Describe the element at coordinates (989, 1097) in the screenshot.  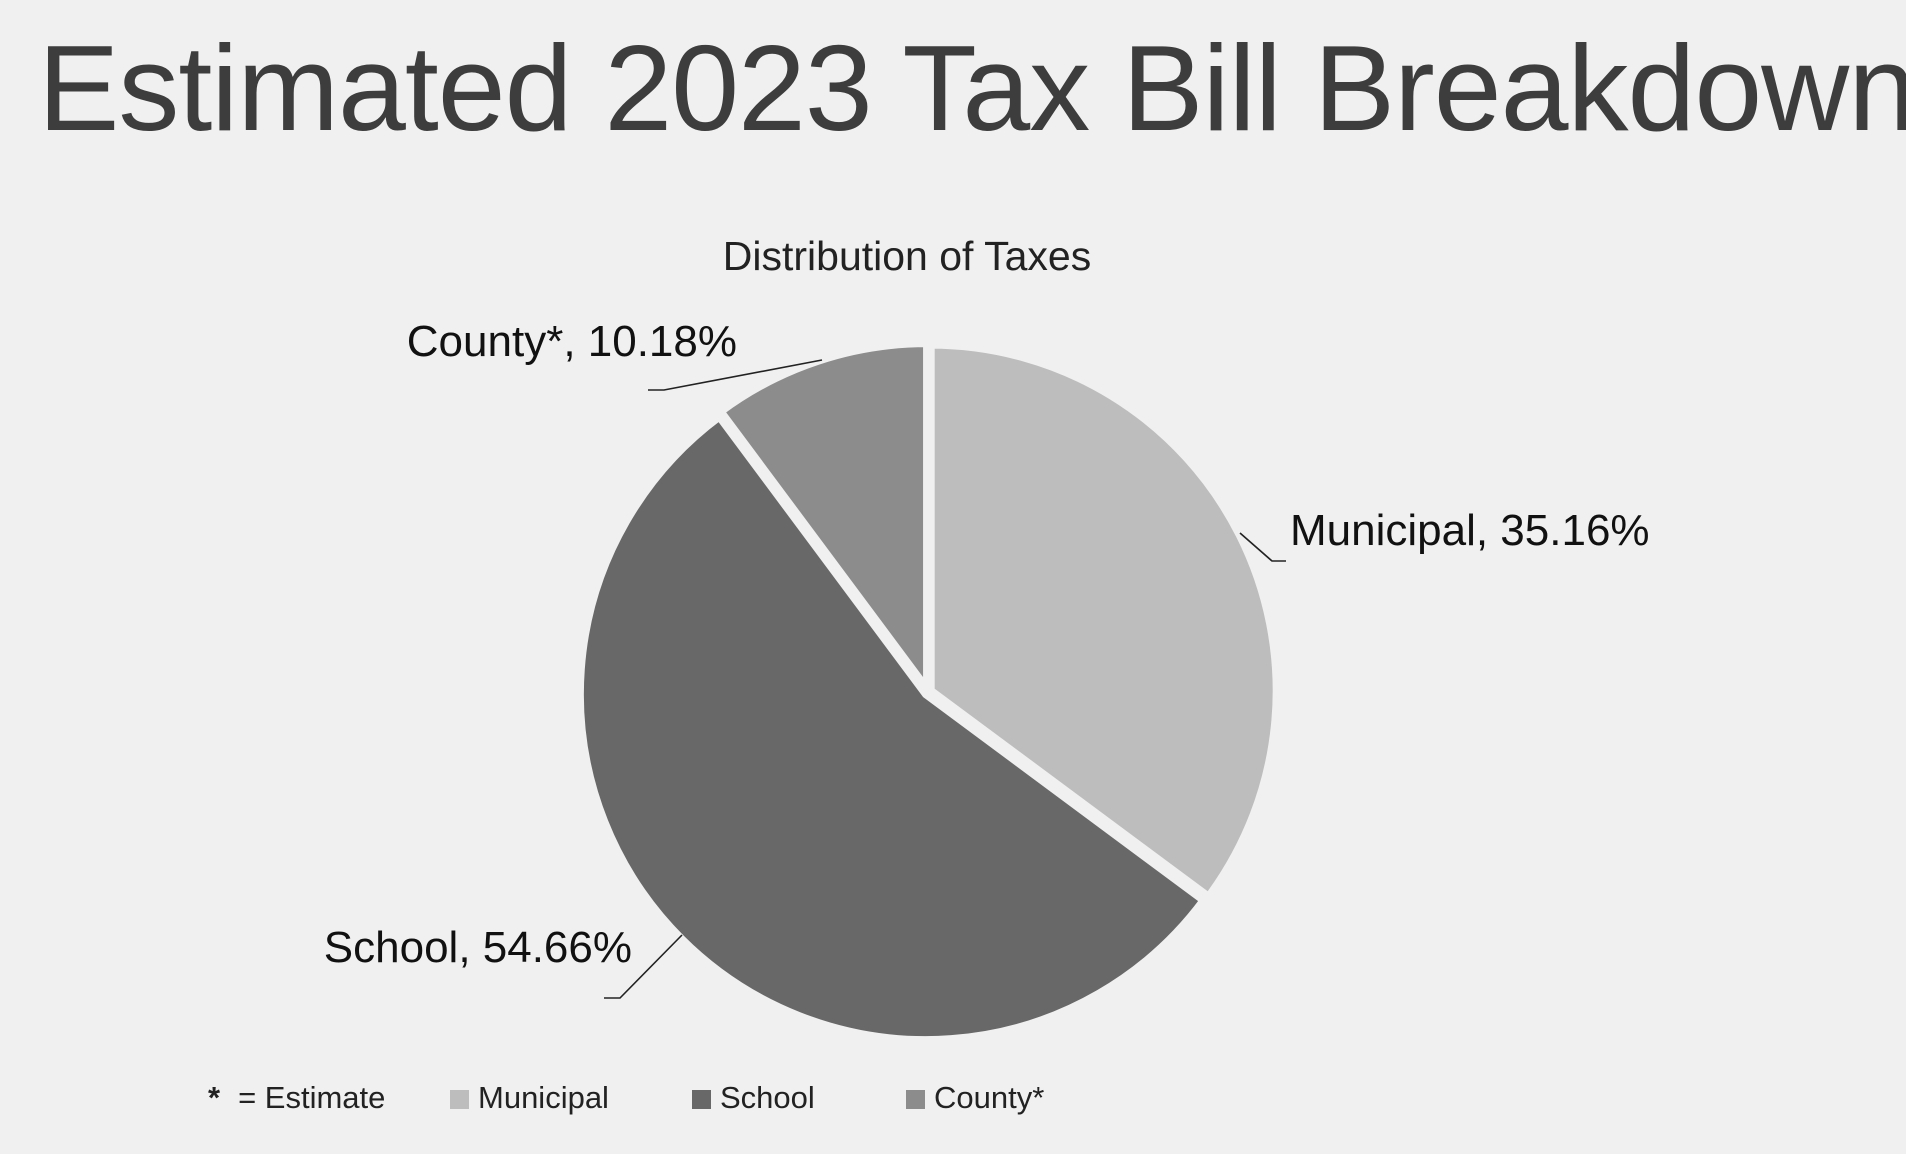
I see `legend-label-county: County*` at that location.